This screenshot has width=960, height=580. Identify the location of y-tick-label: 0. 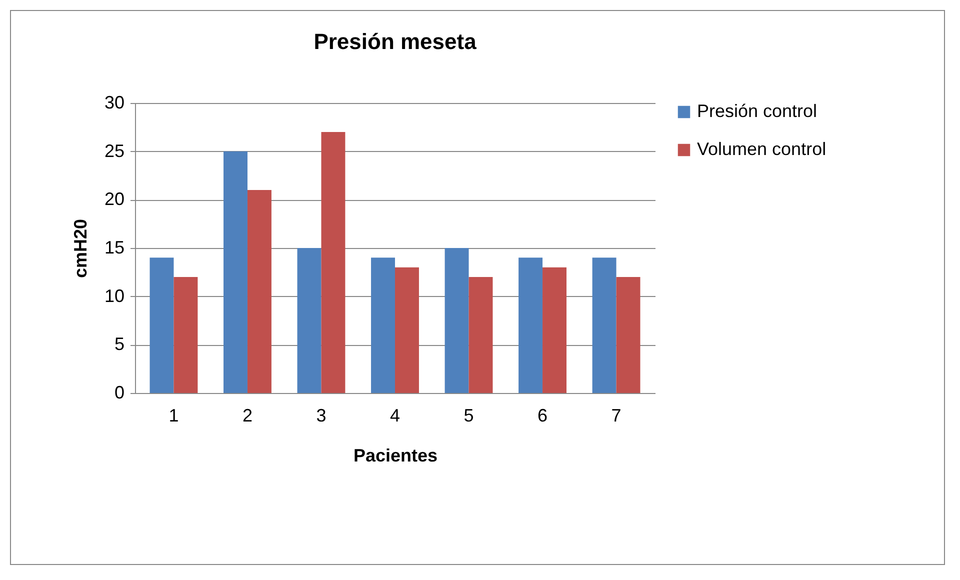
(119, 392).